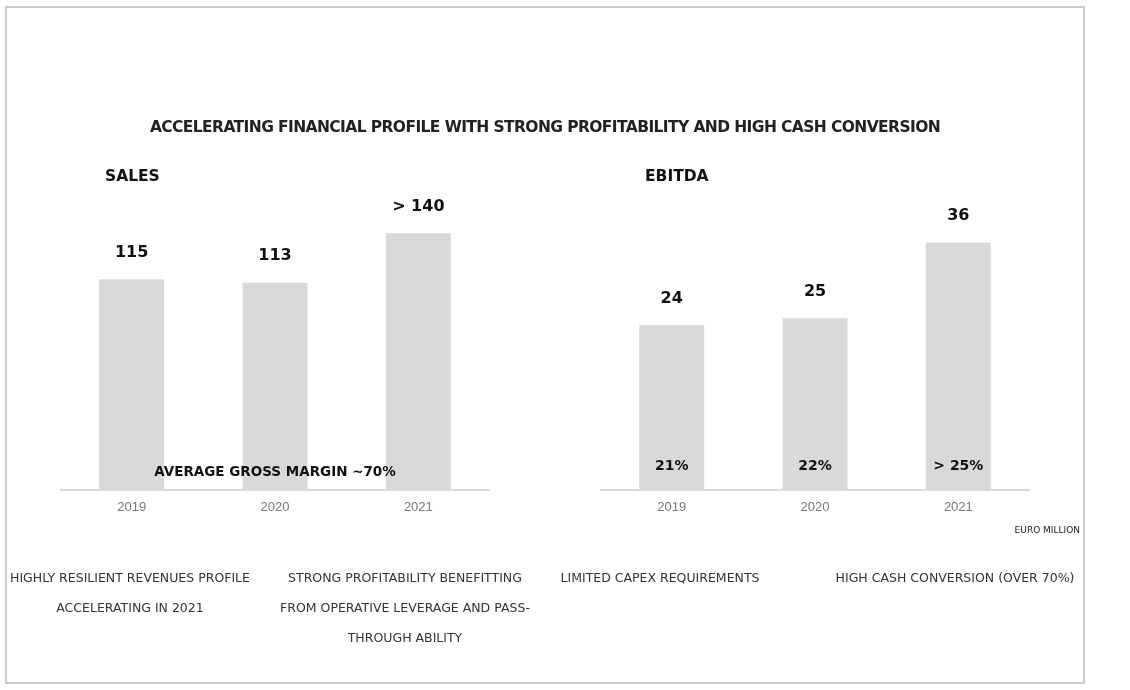  I want to click on text: ACCELERATING FINANCIAL PROFILE WITH STRONG PROFITABILITY AND HIGH CASH CONVERSION, so click(545, 127).